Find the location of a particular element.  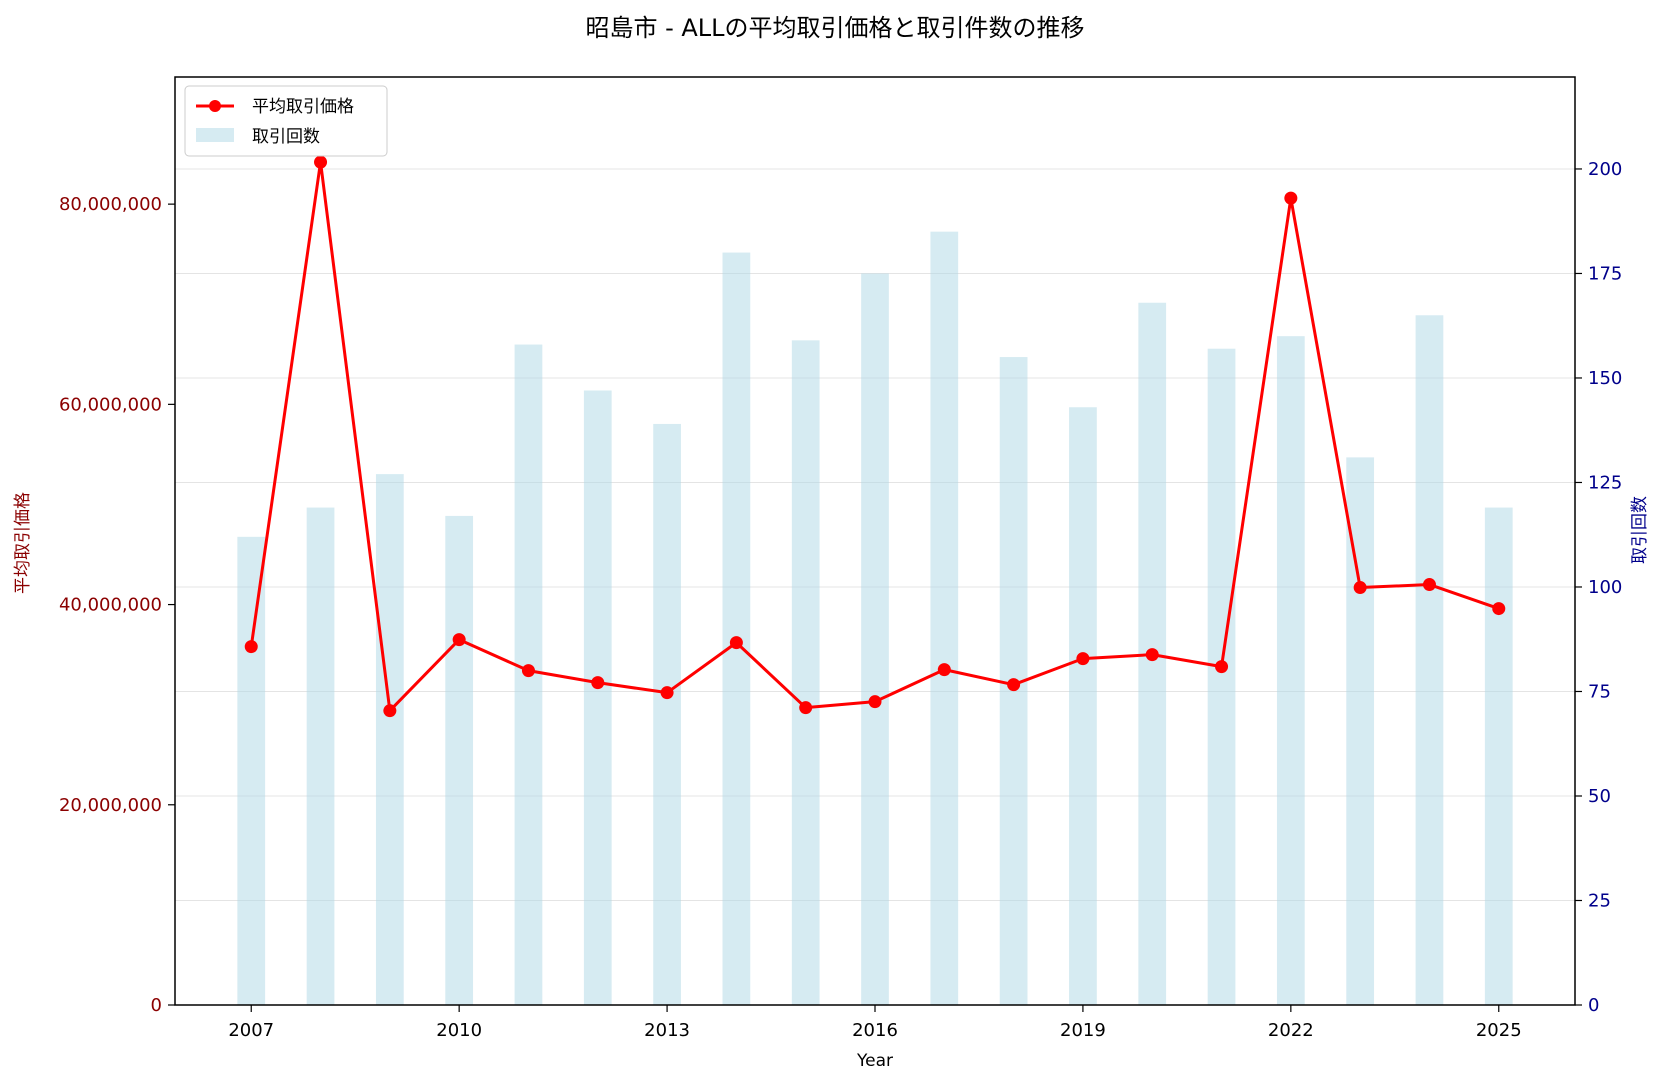

x-tick-label: 2007 is located at coordinates (251, 1030).